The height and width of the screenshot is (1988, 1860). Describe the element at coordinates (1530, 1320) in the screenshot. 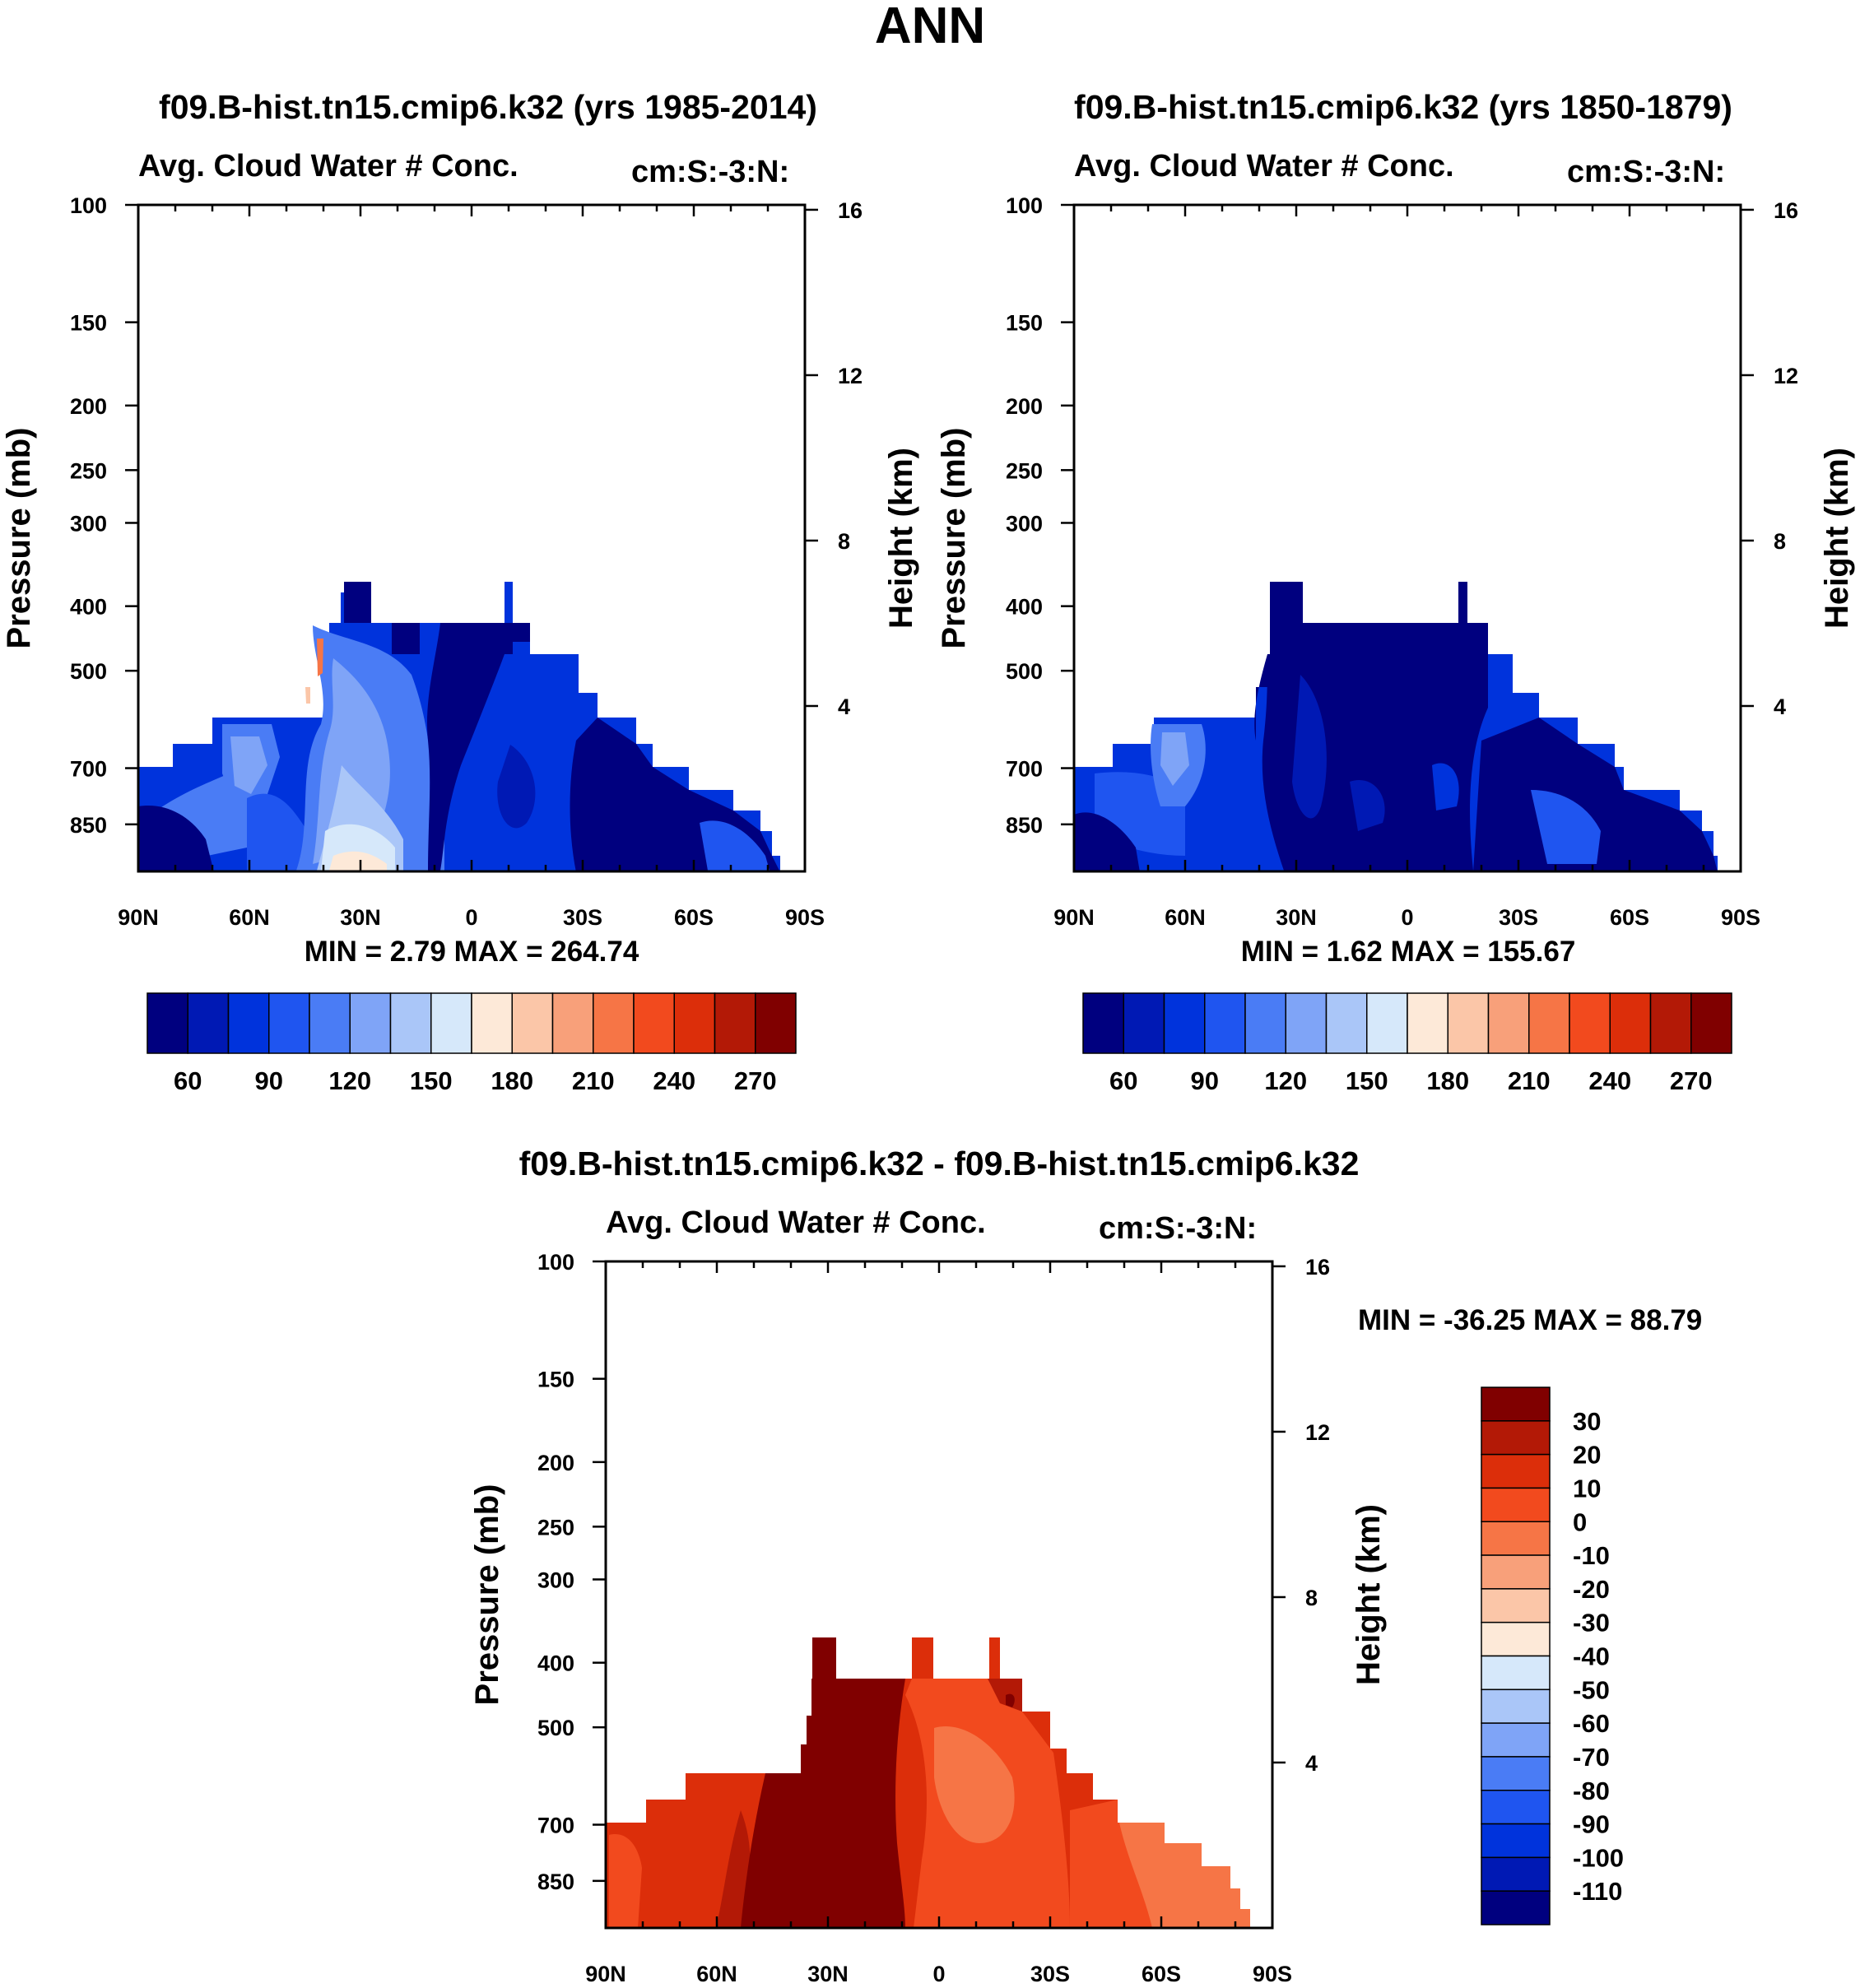

I see `panel-3-min-max: MIN = -36.25 MAX = 88.79` at that location.